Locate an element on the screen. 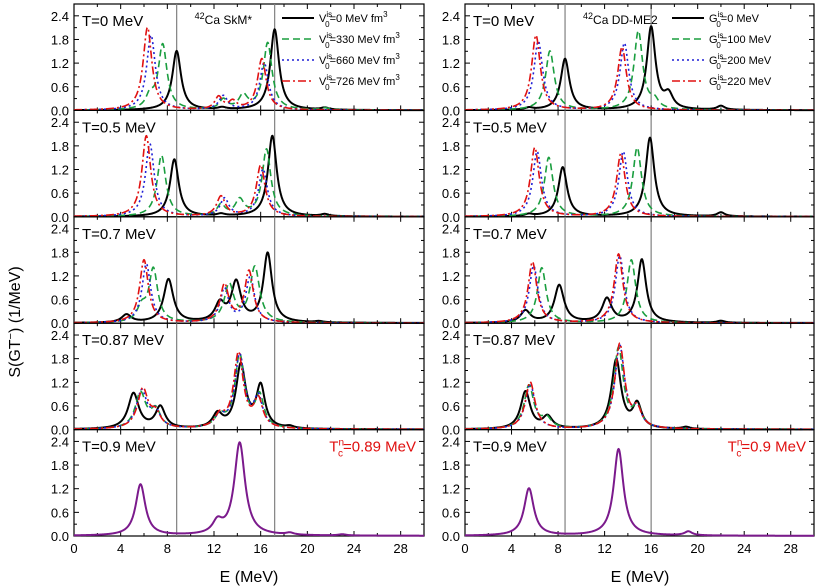  x-axis-label-right: E (MeV) is located at coordinates (640, 577).